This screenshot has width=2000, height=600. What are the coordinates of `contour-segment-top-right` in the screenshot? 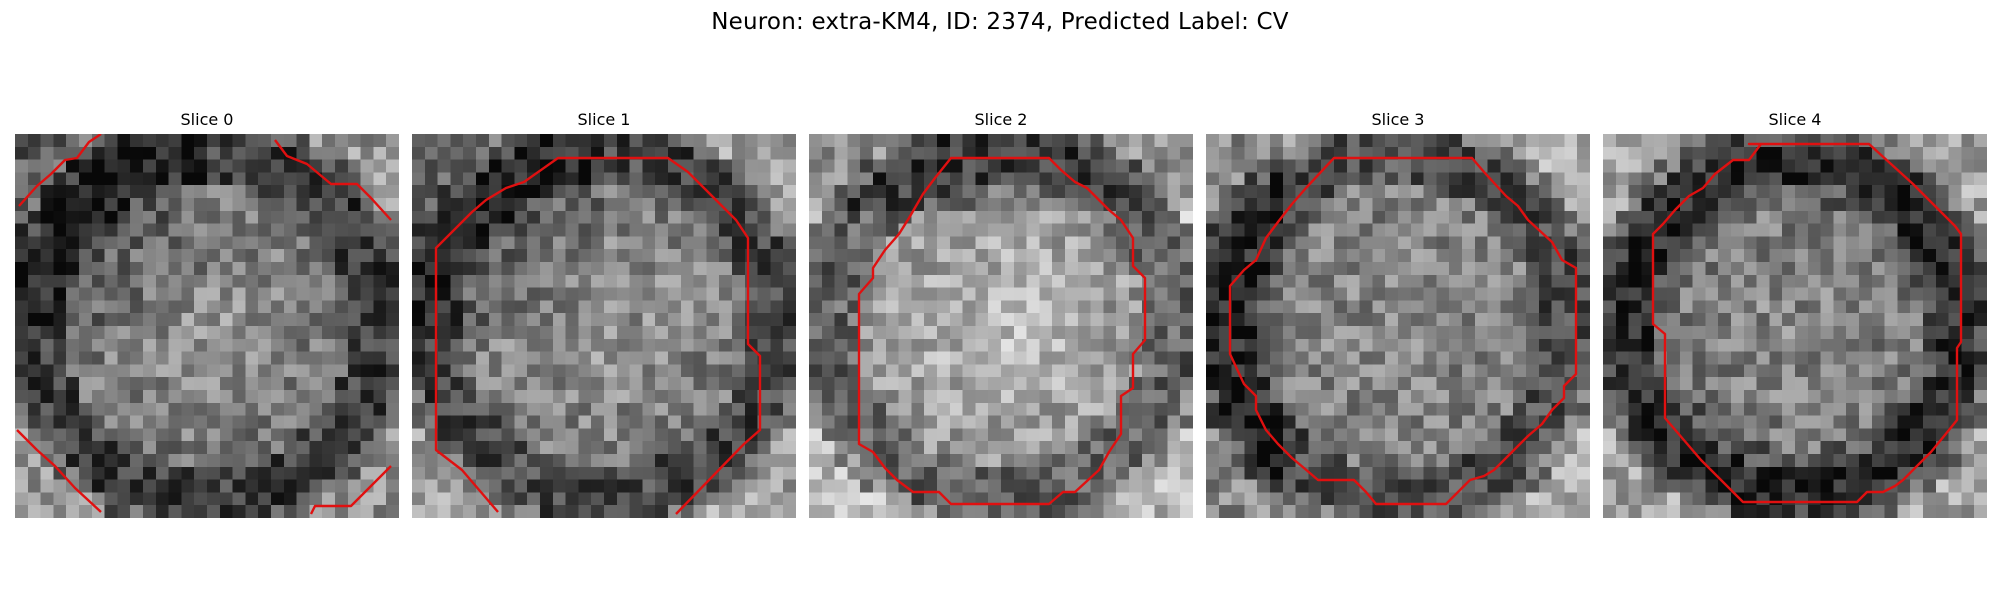 It's located at (333, 180).